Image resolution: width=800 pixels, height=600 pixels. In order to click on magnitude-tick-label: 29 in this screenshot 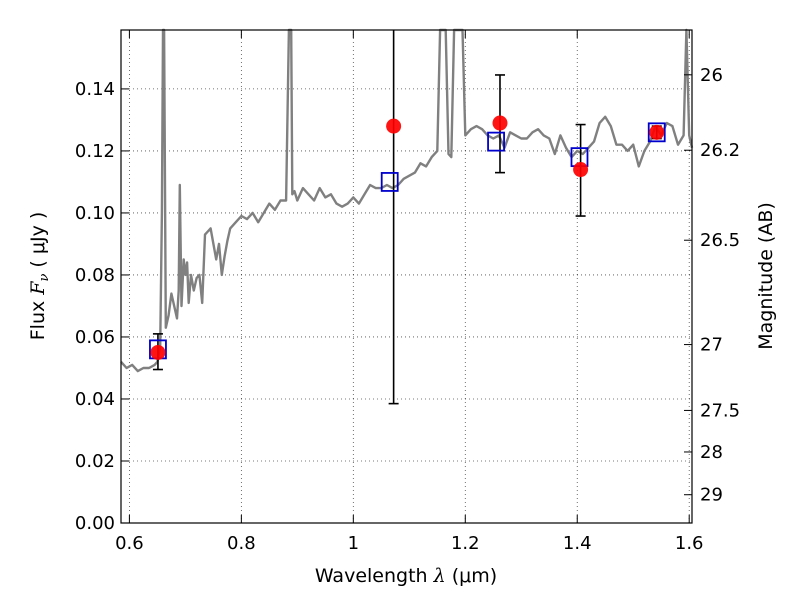, I will do `click(711, 495)`.